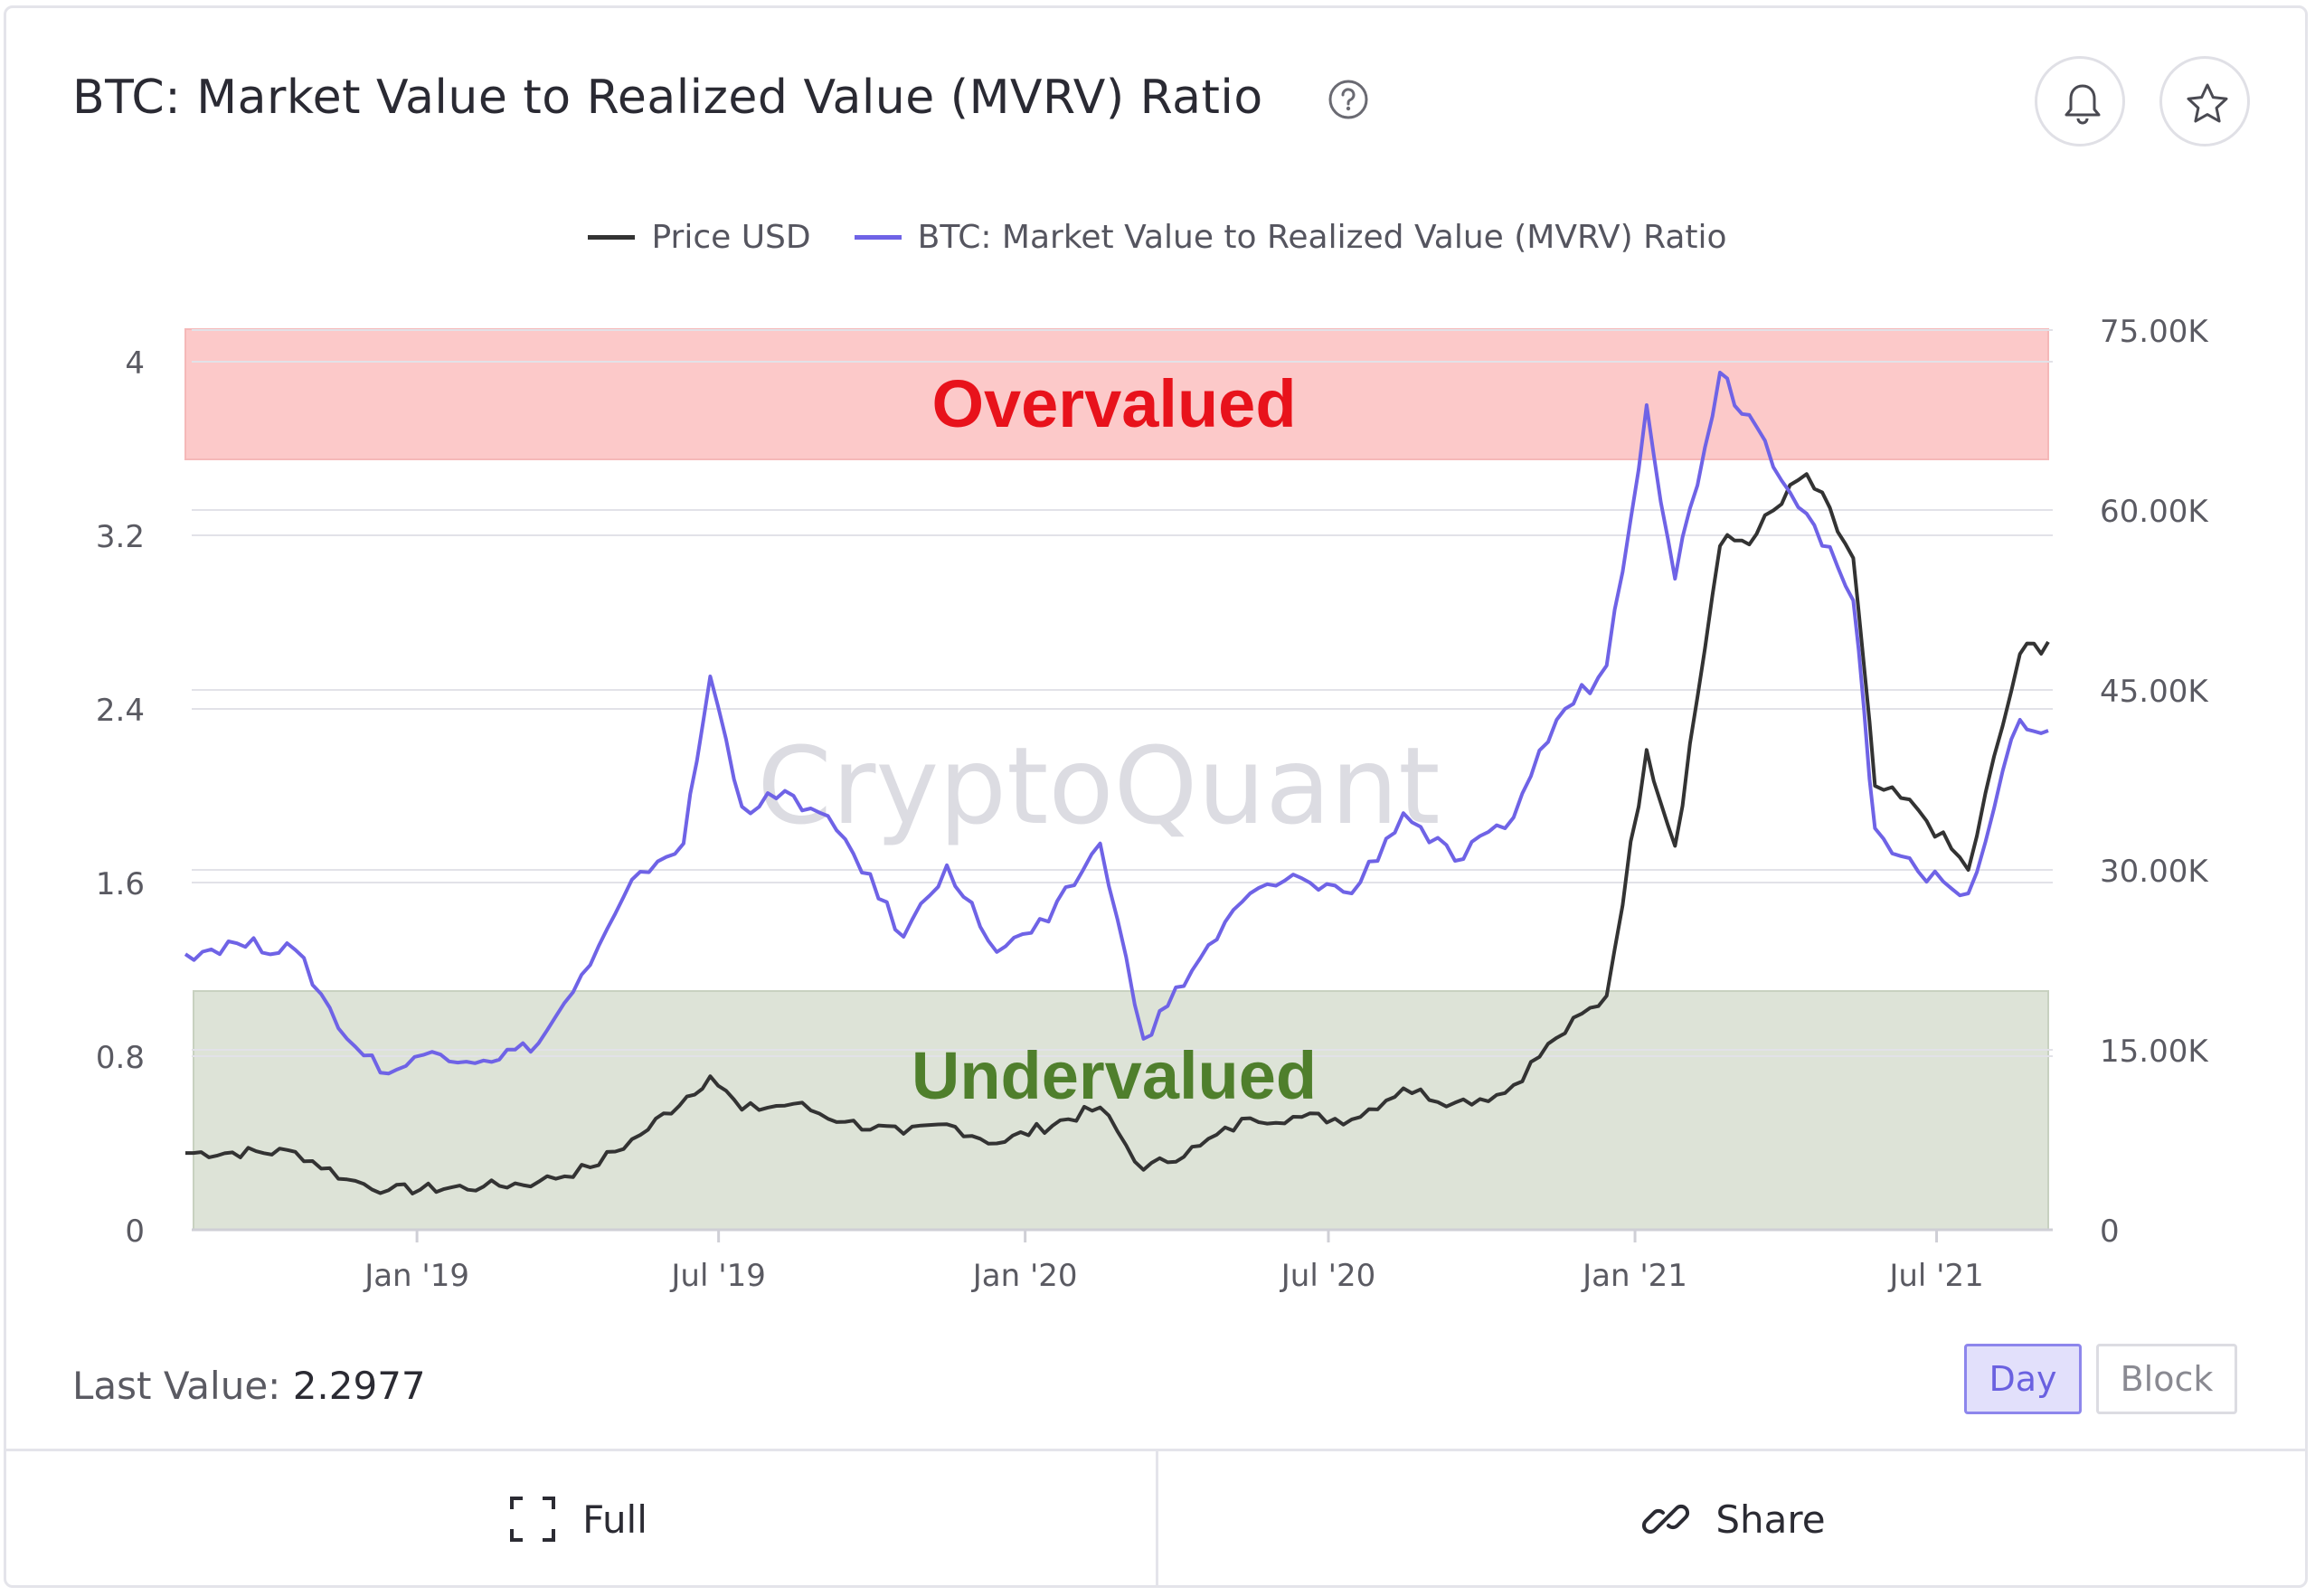 This screenshot has height=1596, width=2315. I want to click on y-left-tick-label: 1.6, so click(121, 884).